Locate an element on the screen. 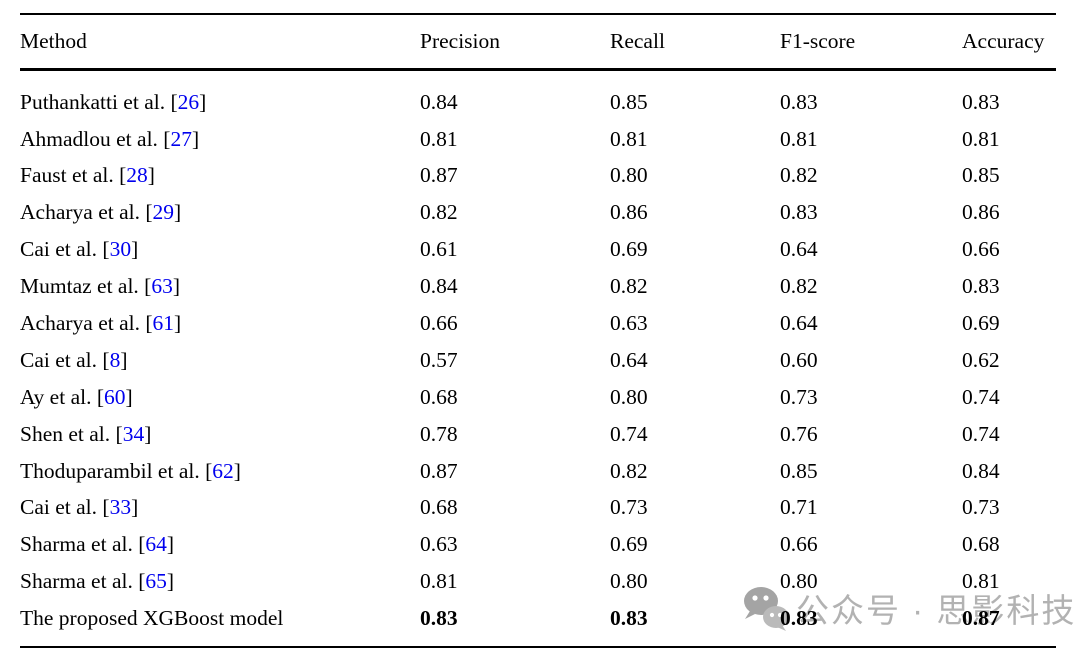 This screenshot has width=1080, height=660. recall-cell: 0.85 is located at coordinates (629, 101).